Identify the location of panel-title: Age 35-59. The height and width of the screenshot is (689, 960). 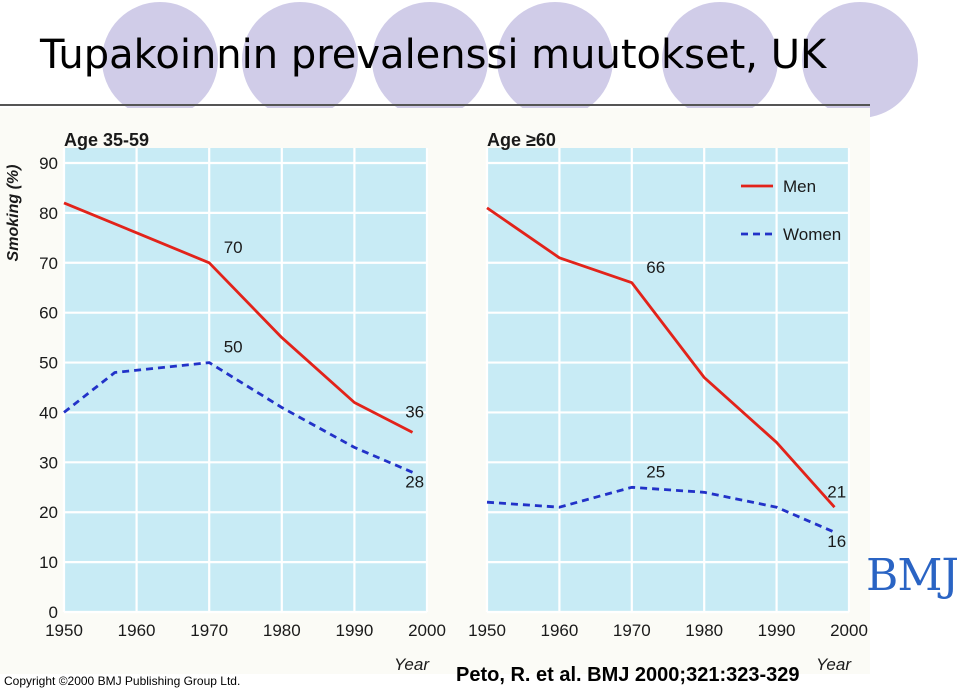
(106, 140).